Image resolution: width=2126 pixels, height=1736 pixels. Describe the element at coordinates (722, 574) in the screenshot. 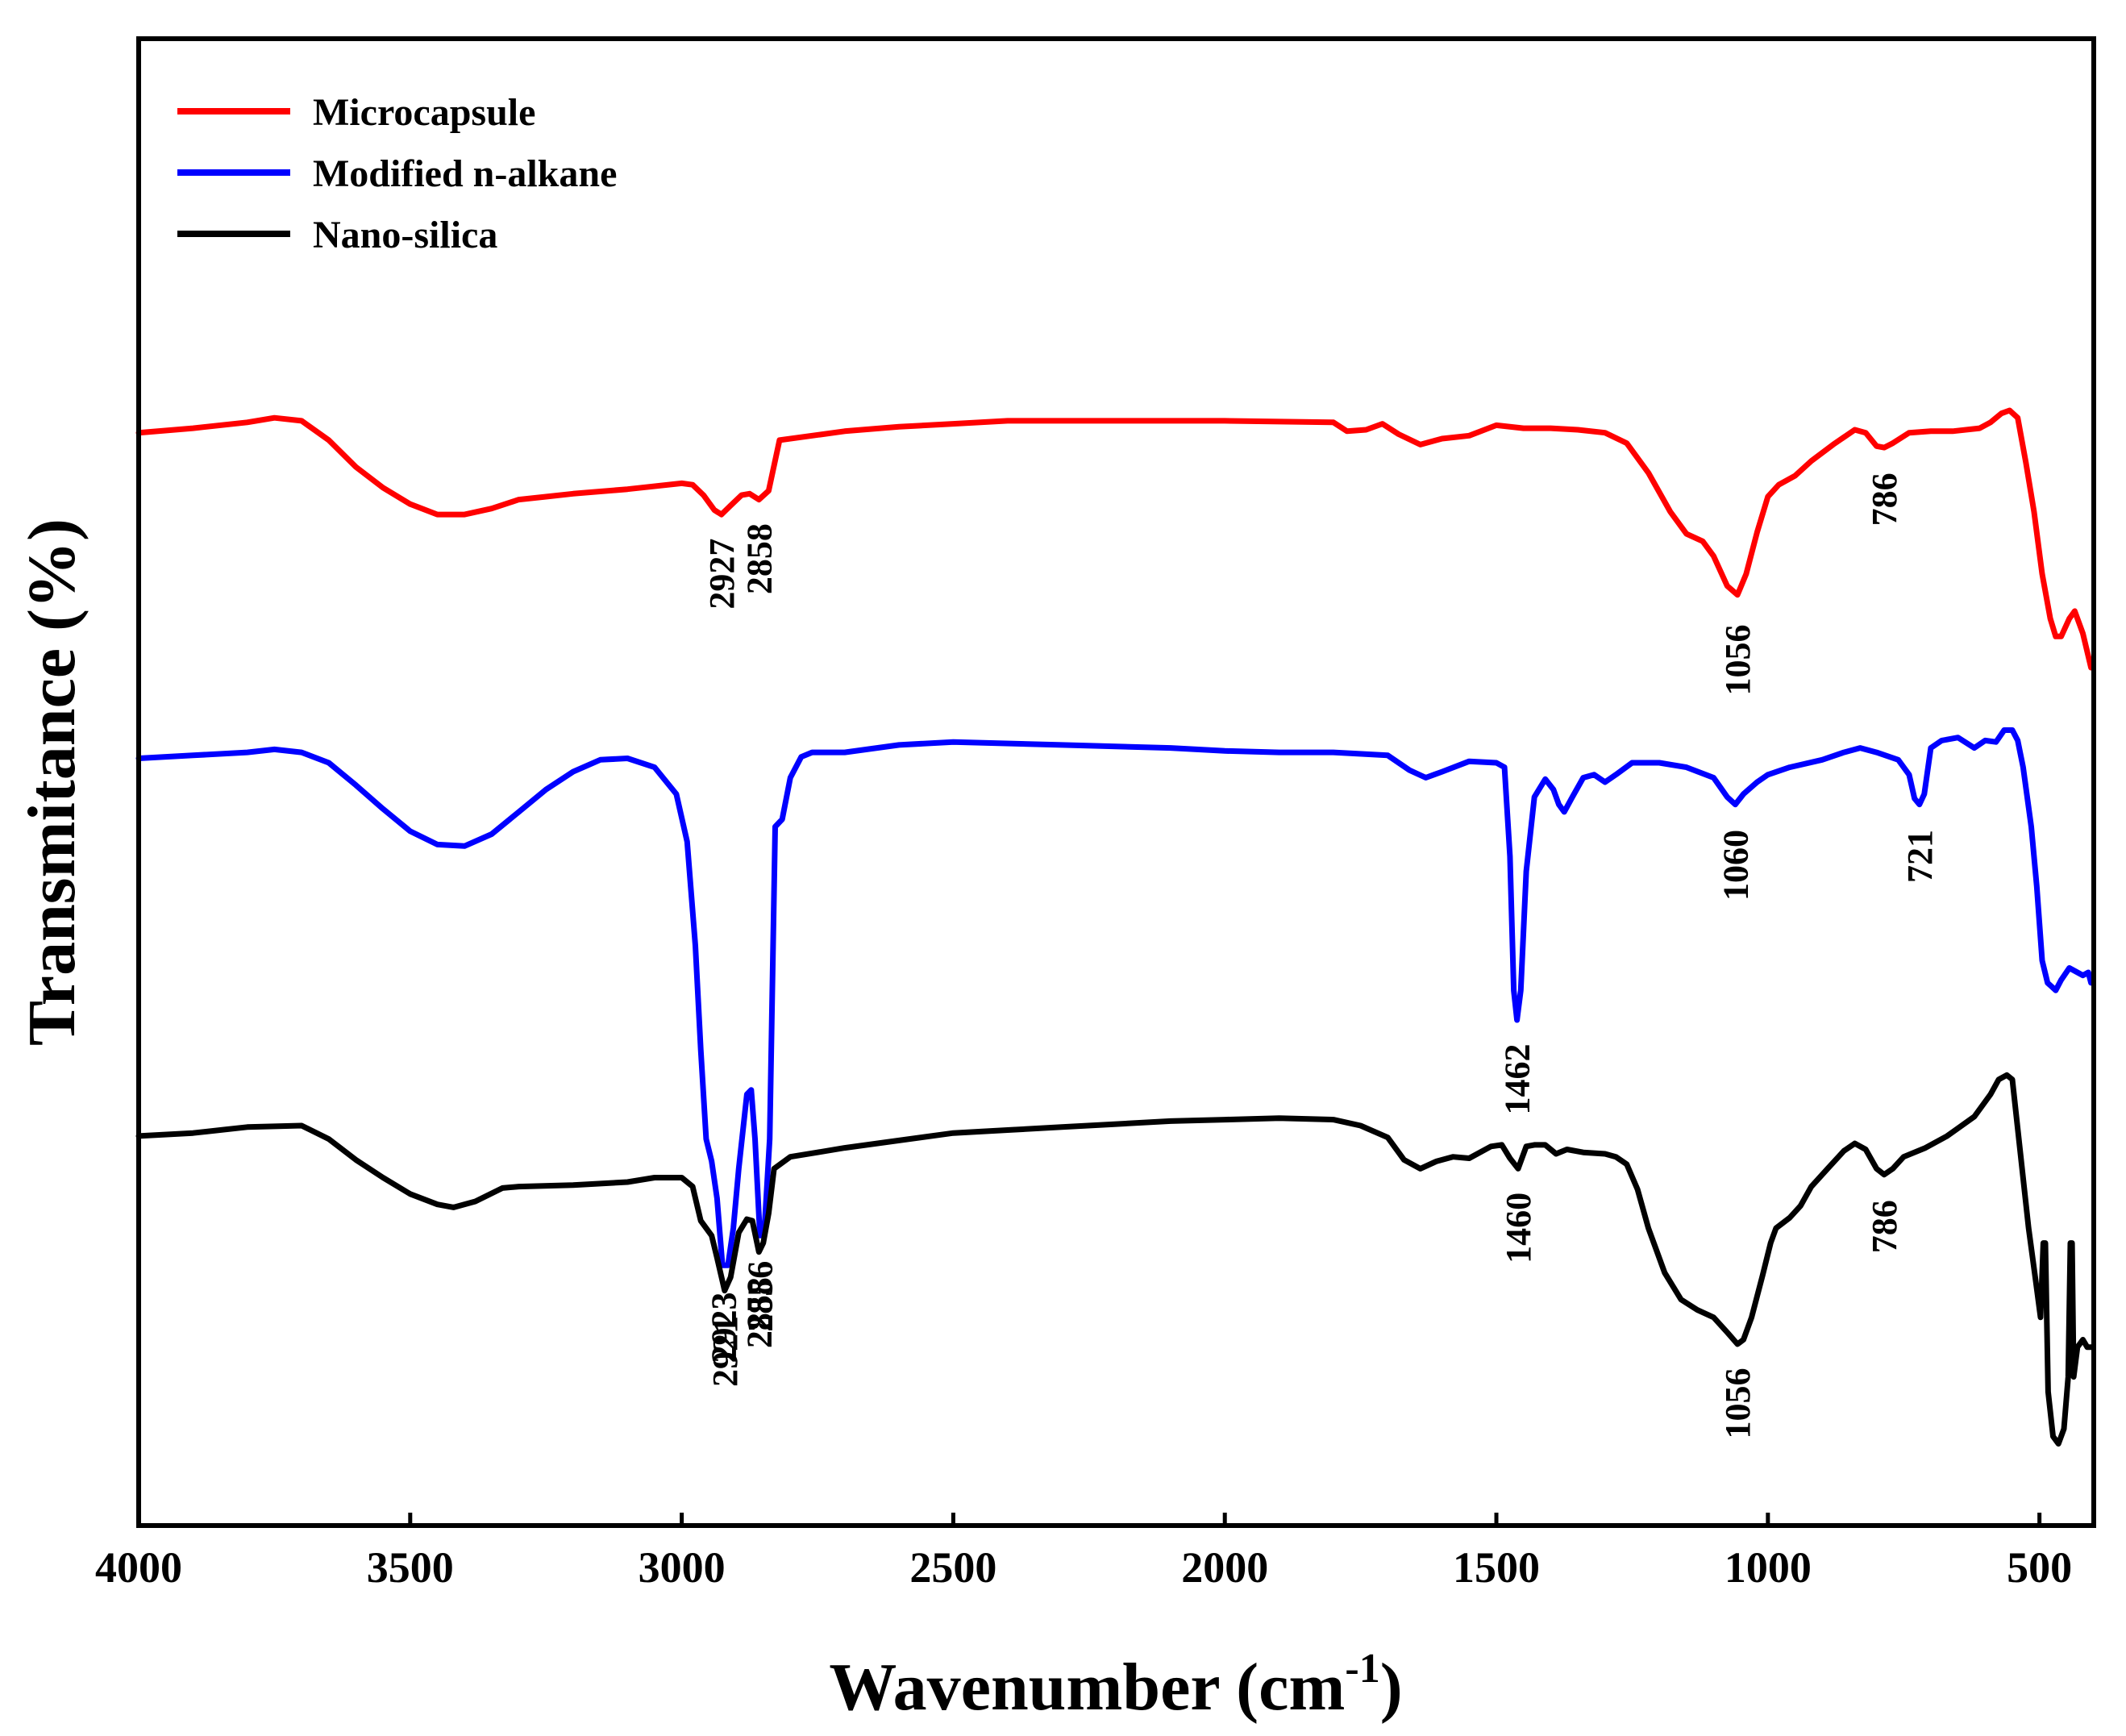

I see `peak-label: 2927` at that location.